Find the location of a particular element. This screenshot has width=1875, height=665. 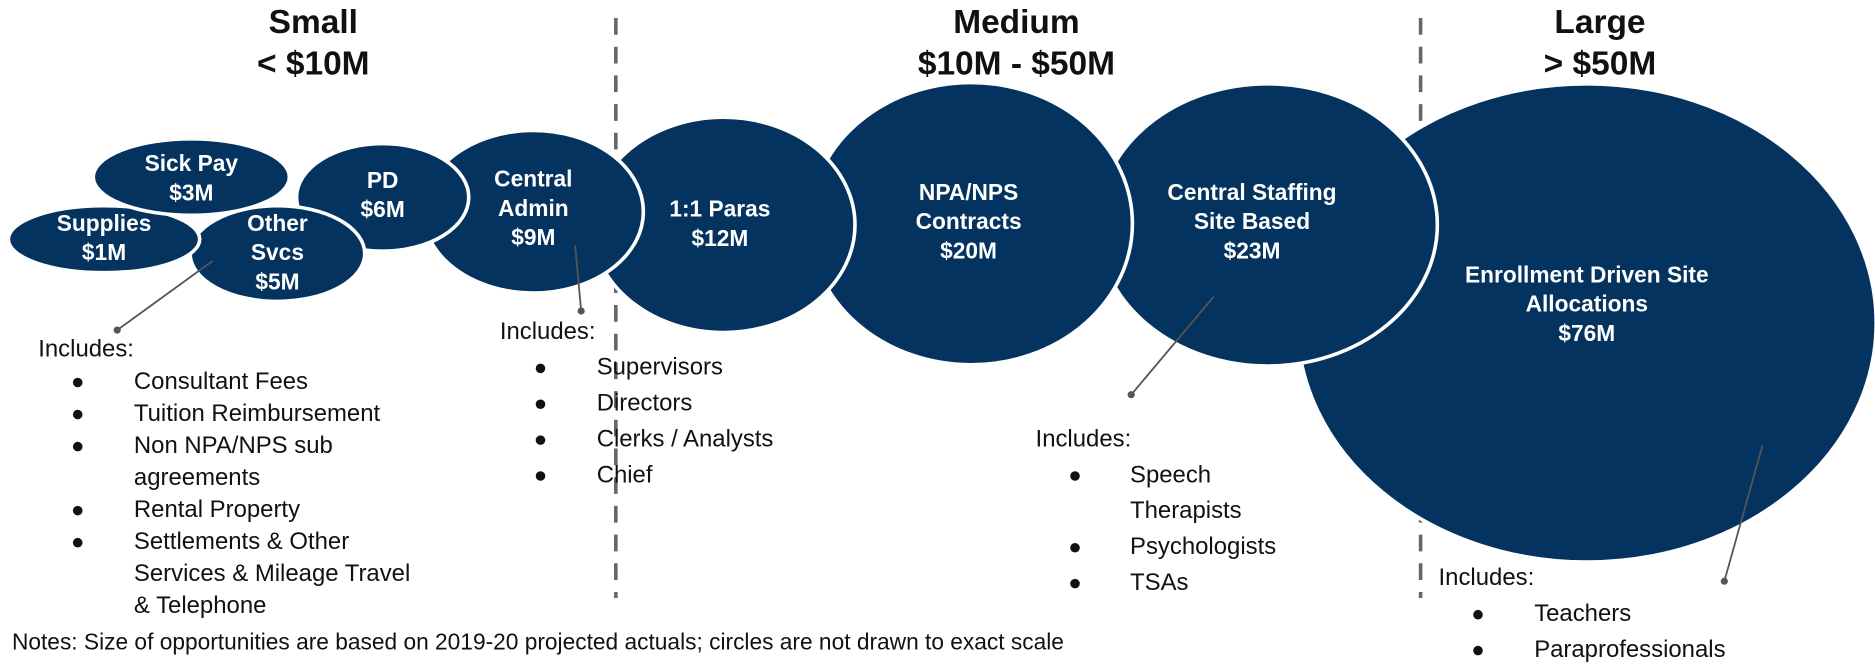

section-title: Small is located at coordinates (313, 22).